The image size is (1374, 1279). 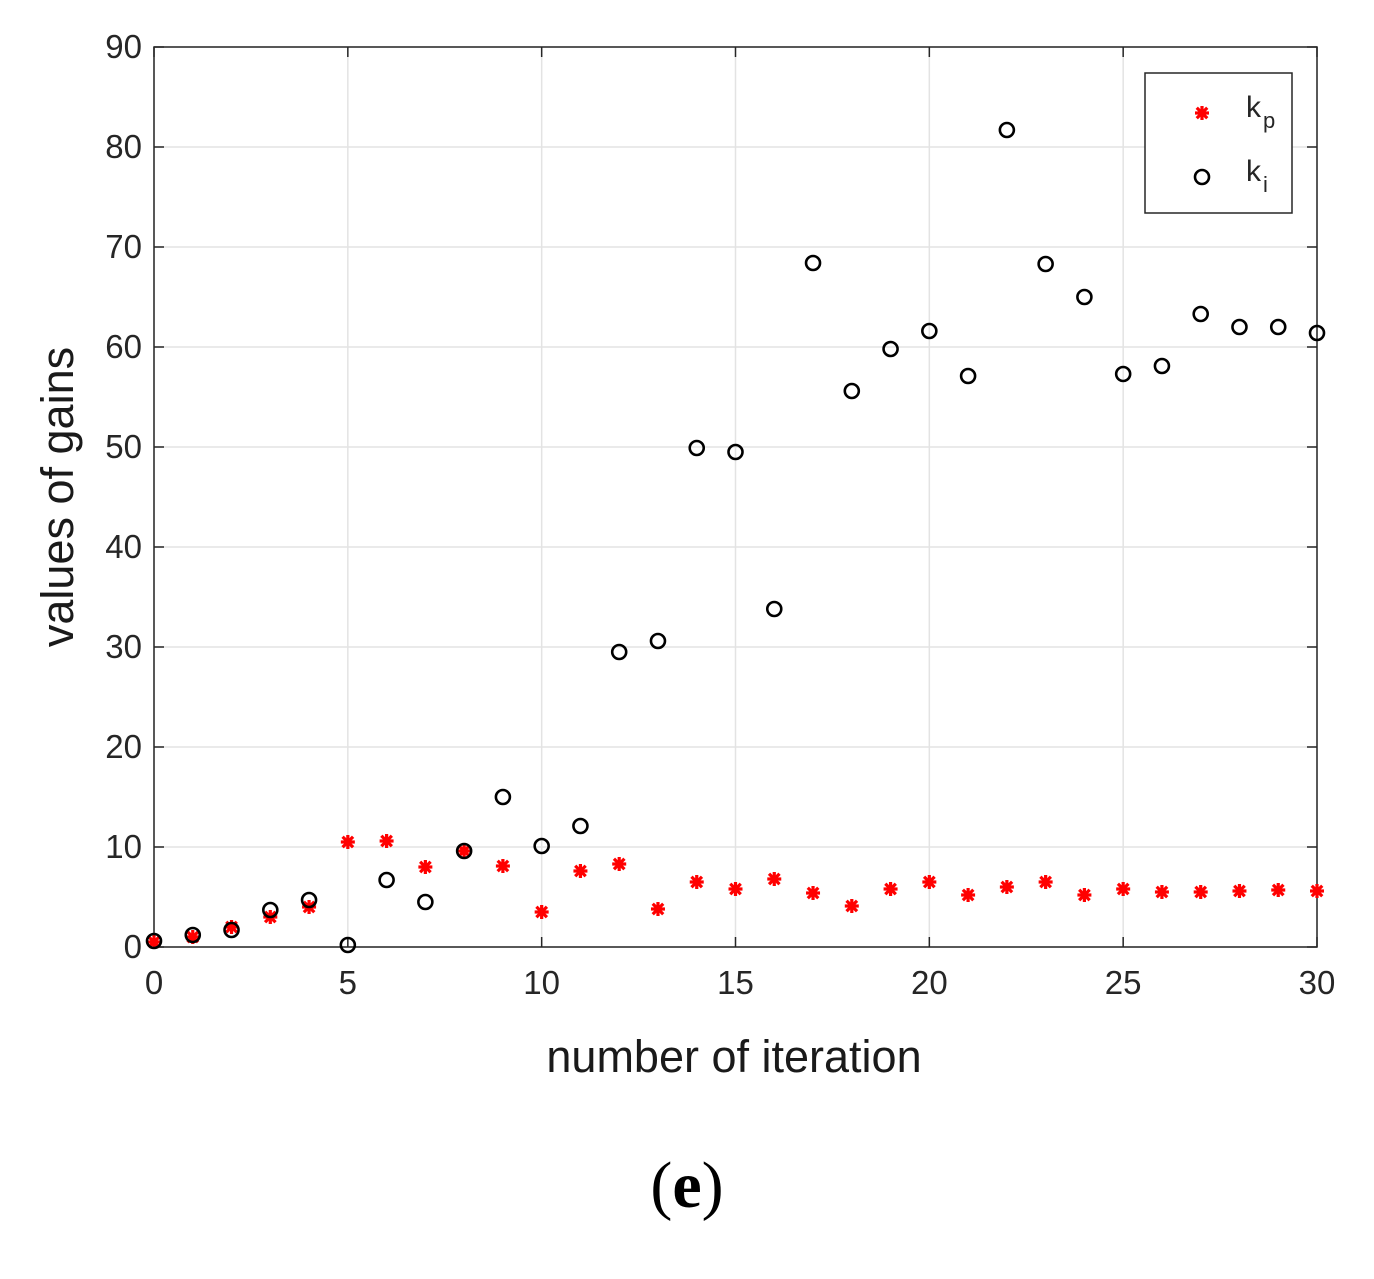 What do you see at coordinates (735, 982) in the screenshot?
I see `x-tick-label: 15` at bounding box center [735, 982].